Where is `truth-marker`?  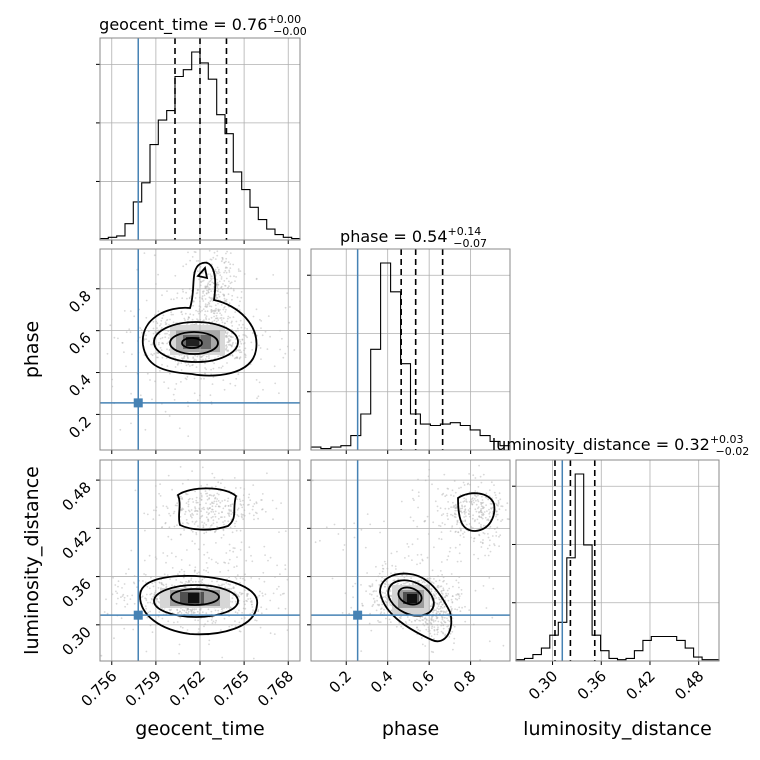 truth-marker is located at coordinates (138, 615).